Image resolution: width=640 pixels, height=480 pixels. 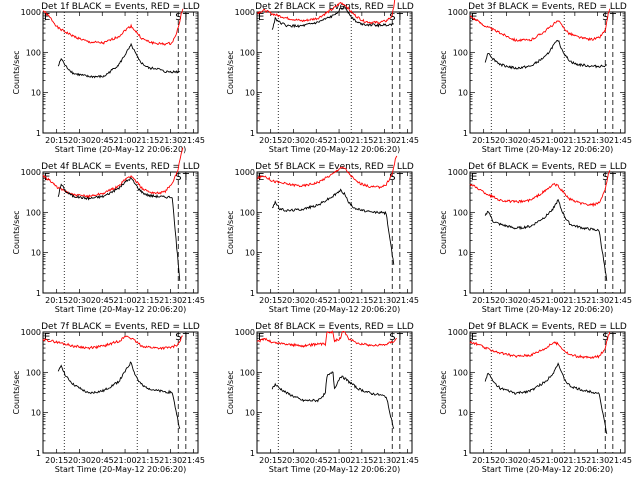 What do you see at coordinates (334, 167) in the screenshot?
I see `panel-title: Det 5f BLACK = Events, RED = LLD` at bounding box center [334, 167].